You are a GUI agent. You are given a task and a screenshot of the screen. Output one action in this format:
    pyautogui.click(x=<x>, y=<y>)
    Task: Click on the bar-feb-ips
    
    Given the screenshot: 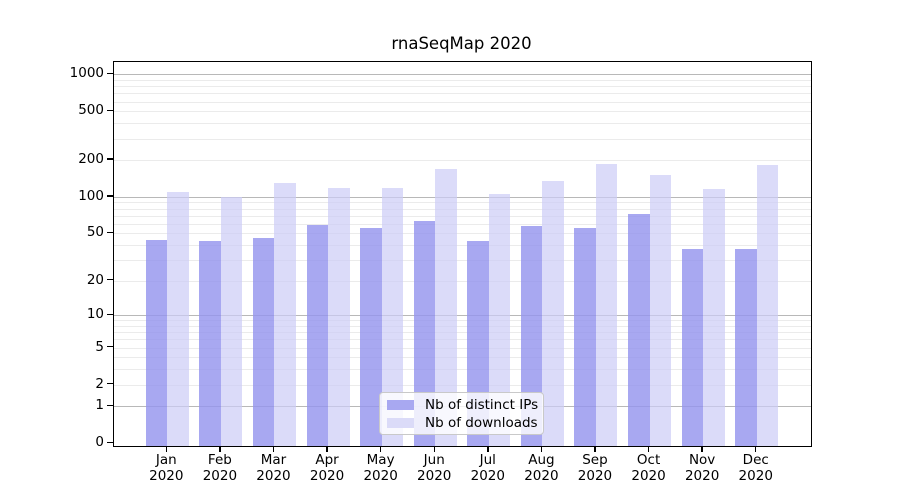 What is the action you would take?
    pyautogui.click(x=210, y=343)
    